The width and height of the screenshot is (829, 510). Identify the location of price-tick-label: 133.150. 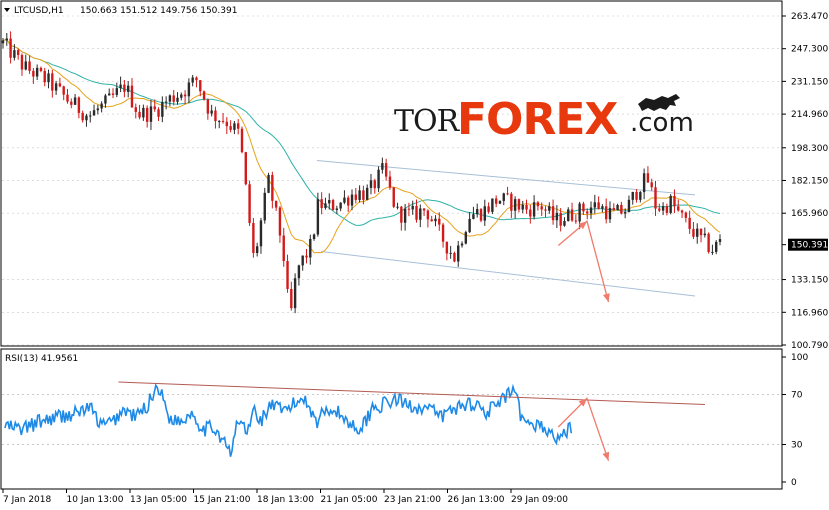
(809, 281).